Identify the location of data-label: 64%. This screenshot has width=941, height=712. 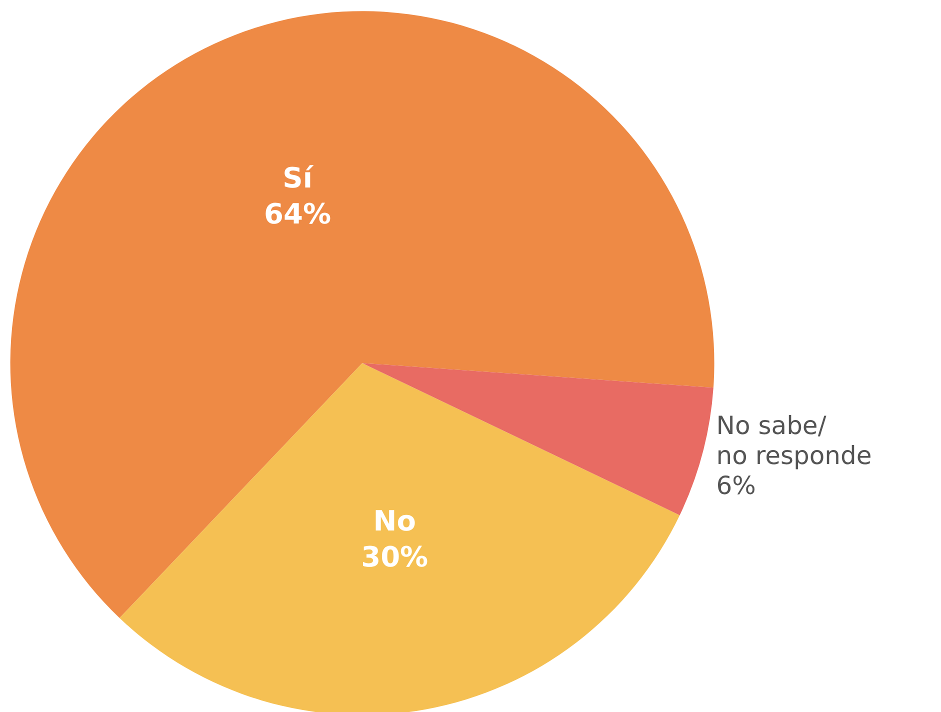
(298, 214).